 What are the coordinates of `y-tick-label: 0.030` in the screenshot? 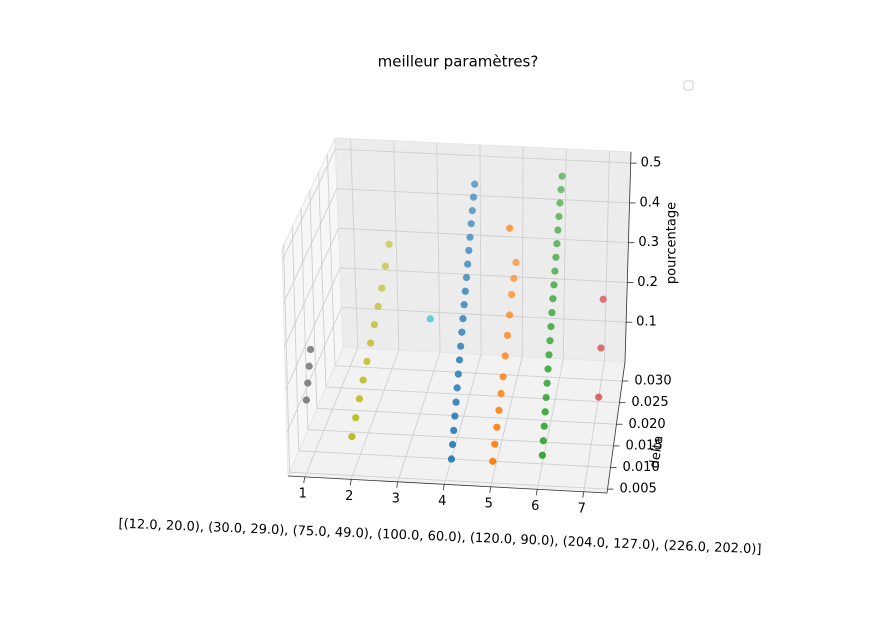 It's located at (652, 381).